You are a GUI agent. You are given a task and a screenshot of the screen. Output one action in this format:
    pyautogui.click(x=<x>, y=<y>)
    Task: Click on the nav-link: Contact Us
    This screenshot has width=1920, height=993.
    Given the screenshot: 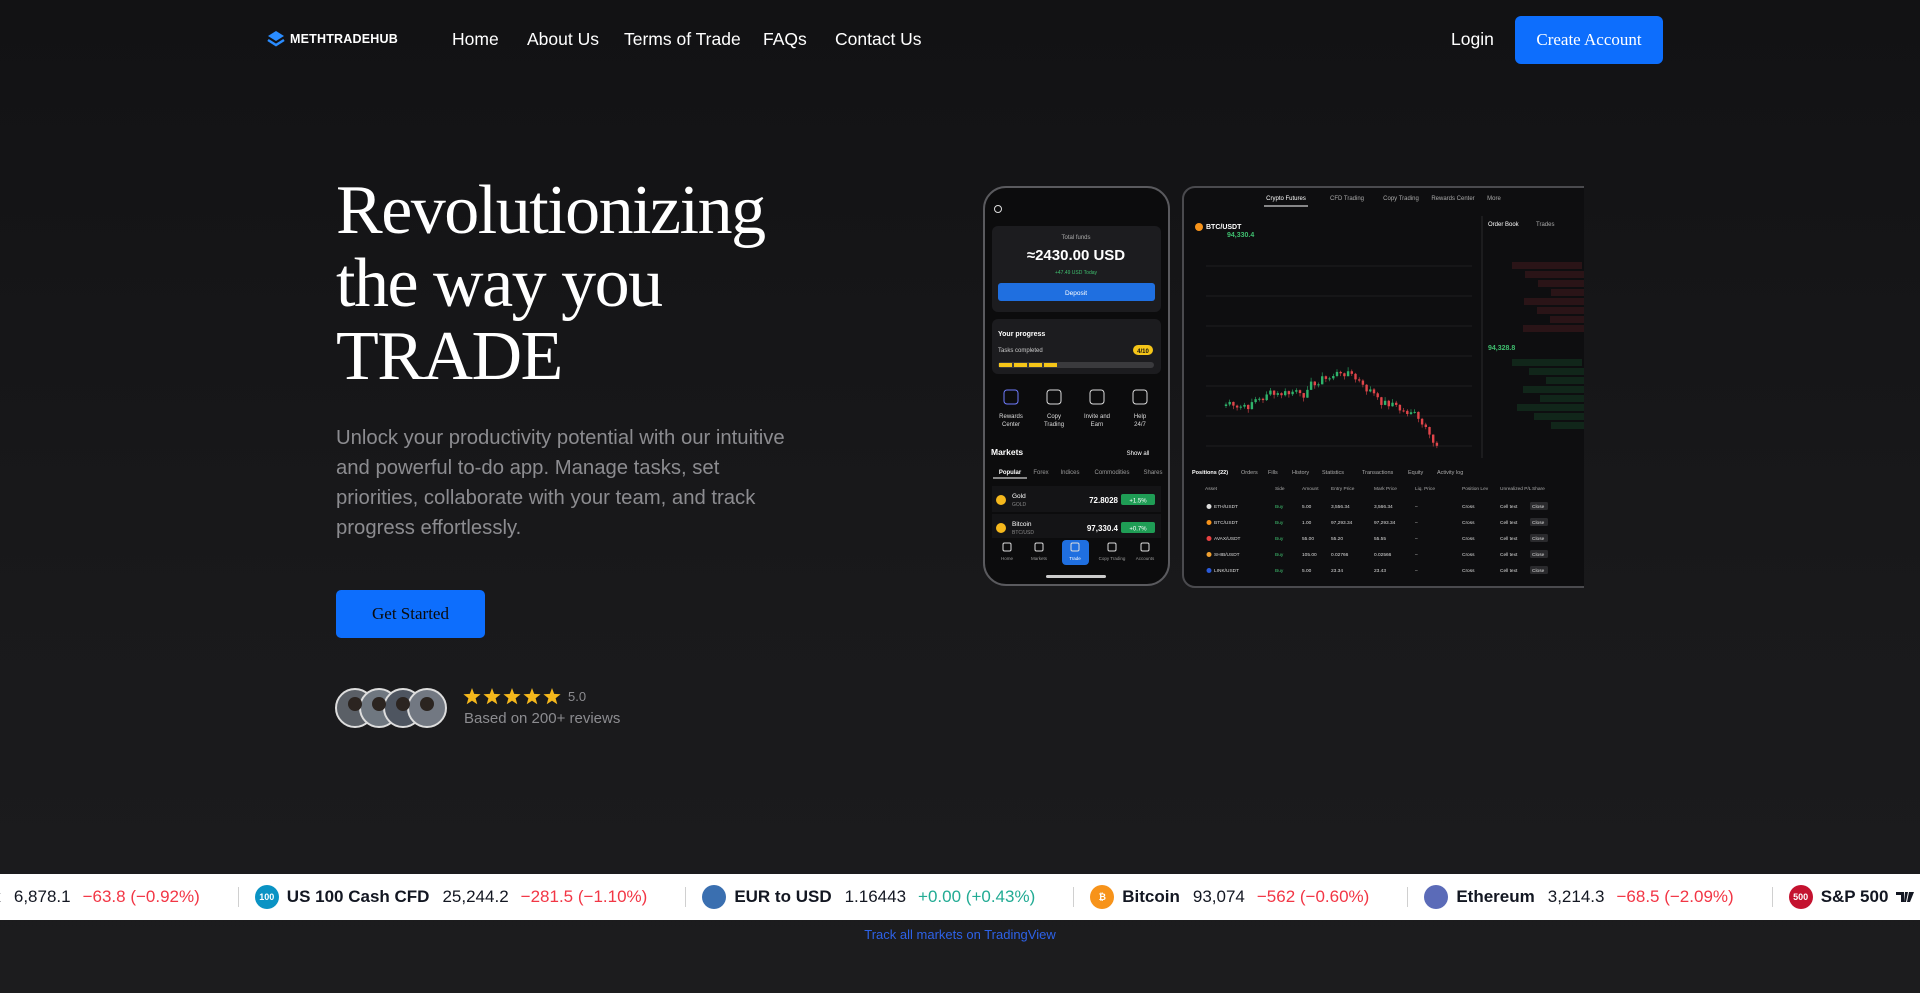 What is the action you would take?
    pyautogui.click(x=878, y=39)
    